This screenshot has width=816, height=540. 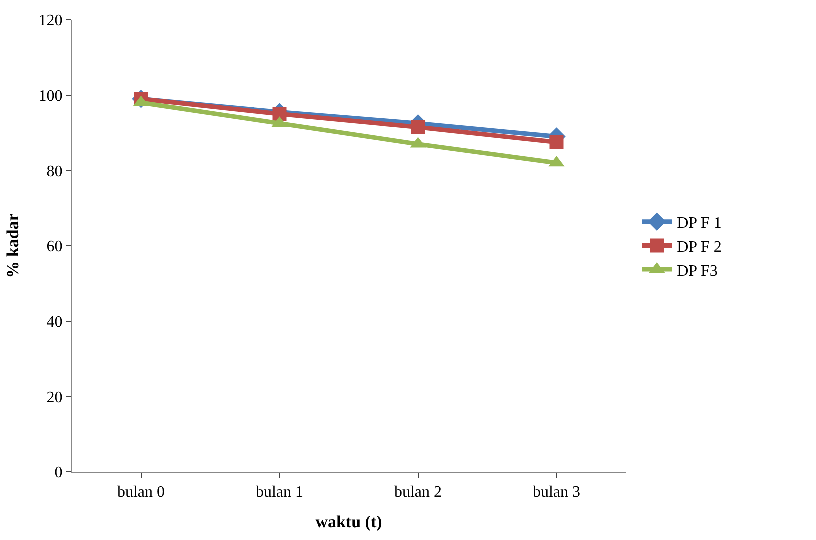 What do you see at coordinates (699, 223) in the screenshot?
I see `legend-label: DP F 1` at bounding box center [699, 223].